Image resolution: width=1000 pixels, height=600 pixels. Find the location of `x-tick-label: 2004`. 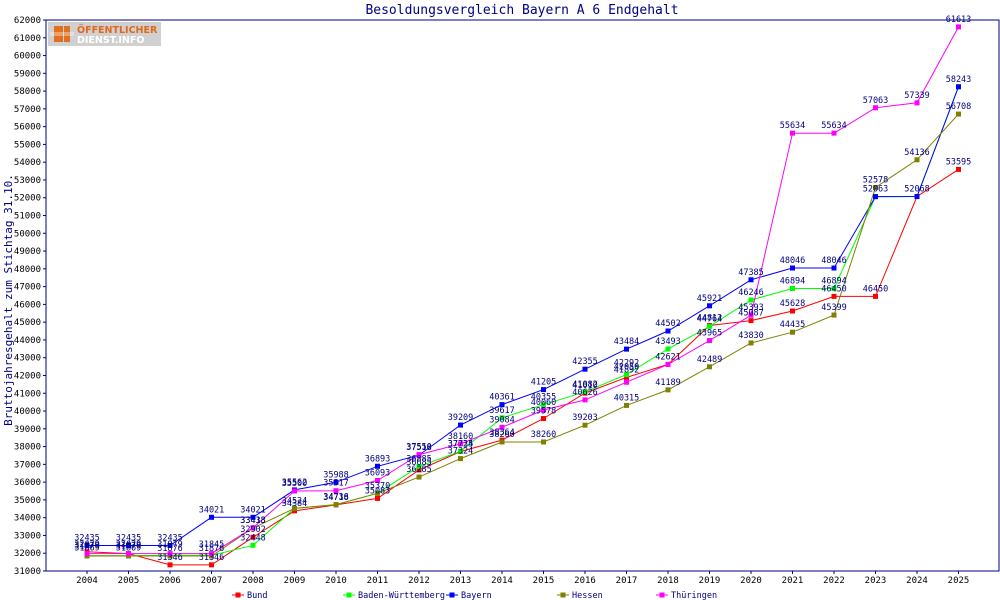

x-tick-label: 2004 is located at coordinates (87, 581).